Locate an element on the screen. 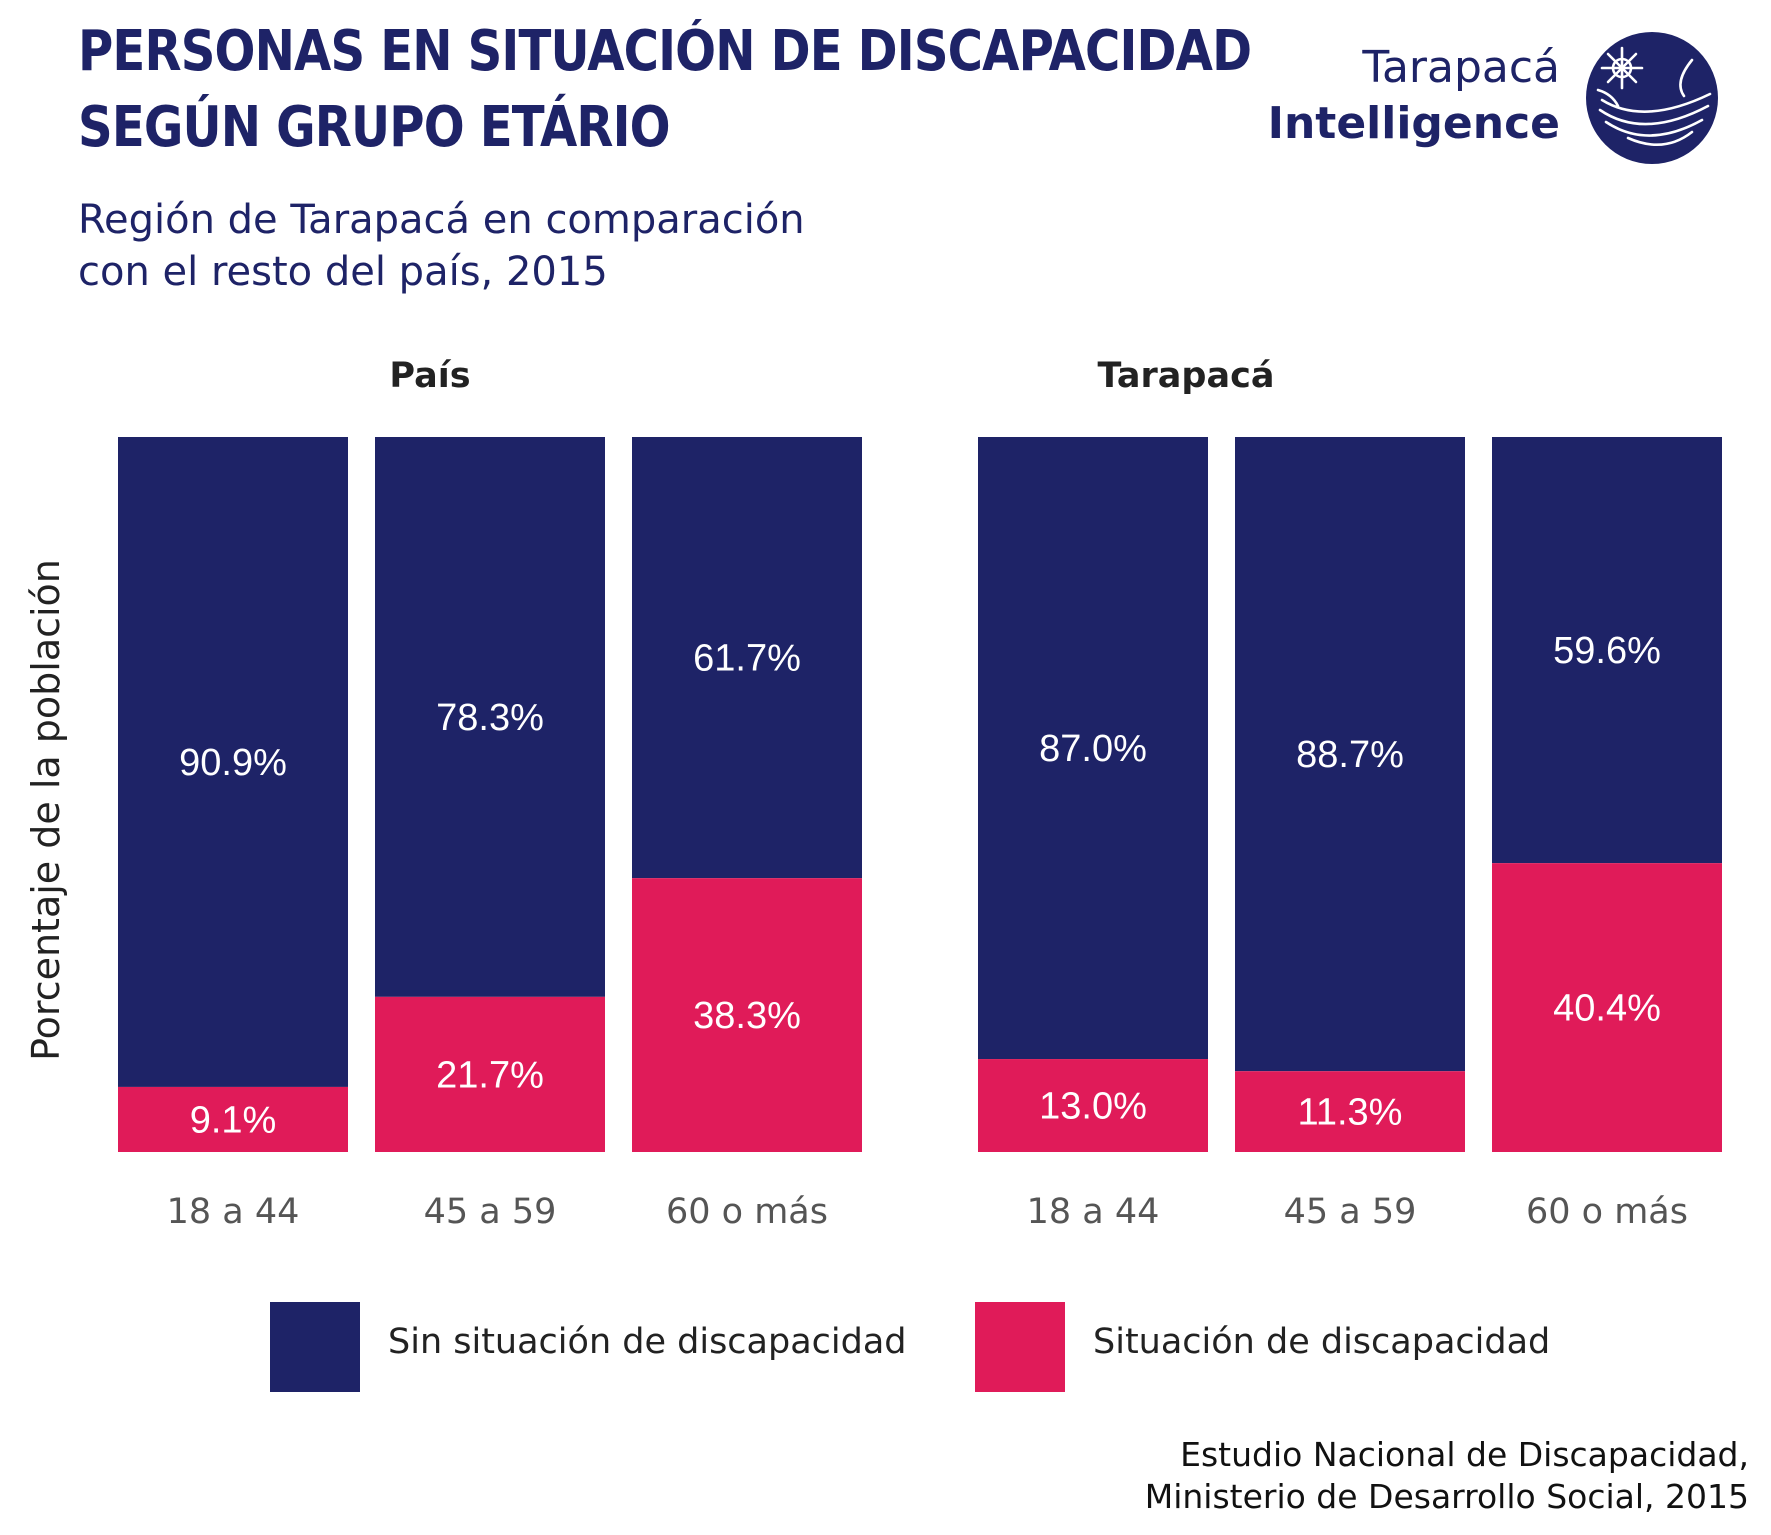 The image size is (1771, 1535). x-tick-label-0-0: 18 a 44 is located at coordinates (233, 1212).